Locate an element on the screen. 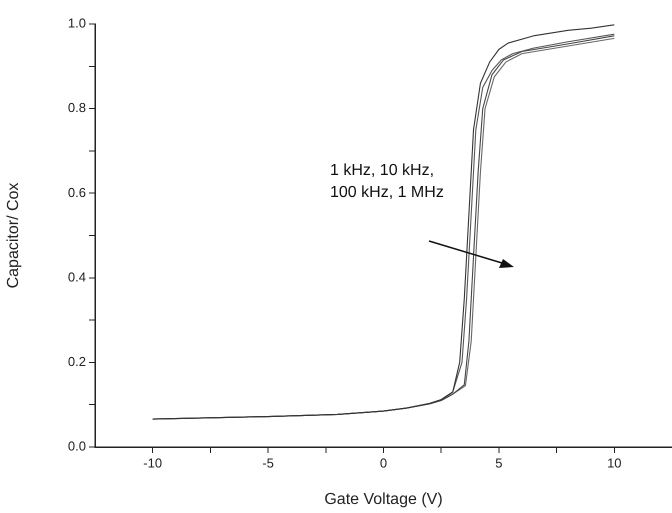 The image size is (672, 513). x-tick-label: 0 is located at coordinates (384, 462).